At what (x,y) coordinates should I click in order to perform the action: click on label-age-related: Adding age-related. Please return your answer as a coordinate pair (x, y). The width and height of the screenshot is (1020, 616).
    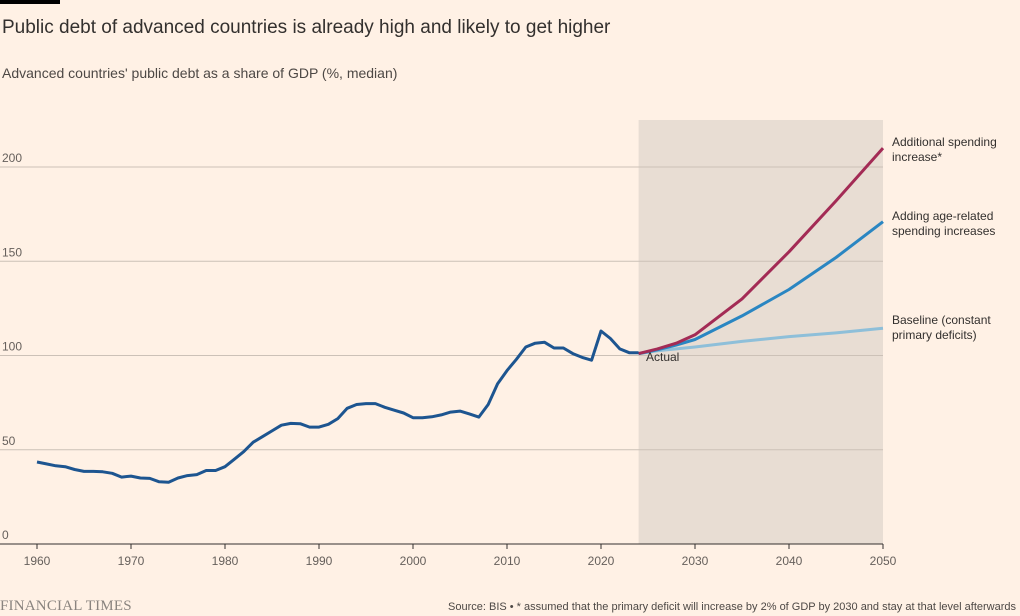
    Looking at the image, I should click on (942, 216).